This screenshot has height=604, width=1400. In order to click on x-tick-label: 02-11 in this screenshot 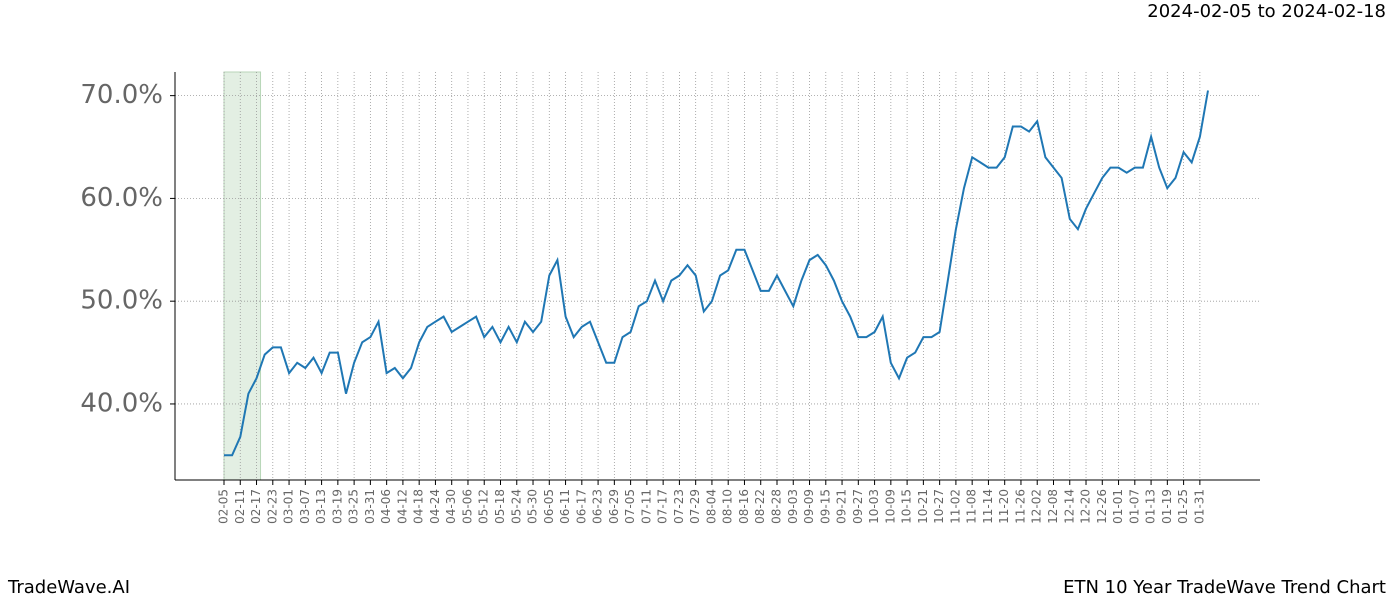, I will do `click(240, 506)`.